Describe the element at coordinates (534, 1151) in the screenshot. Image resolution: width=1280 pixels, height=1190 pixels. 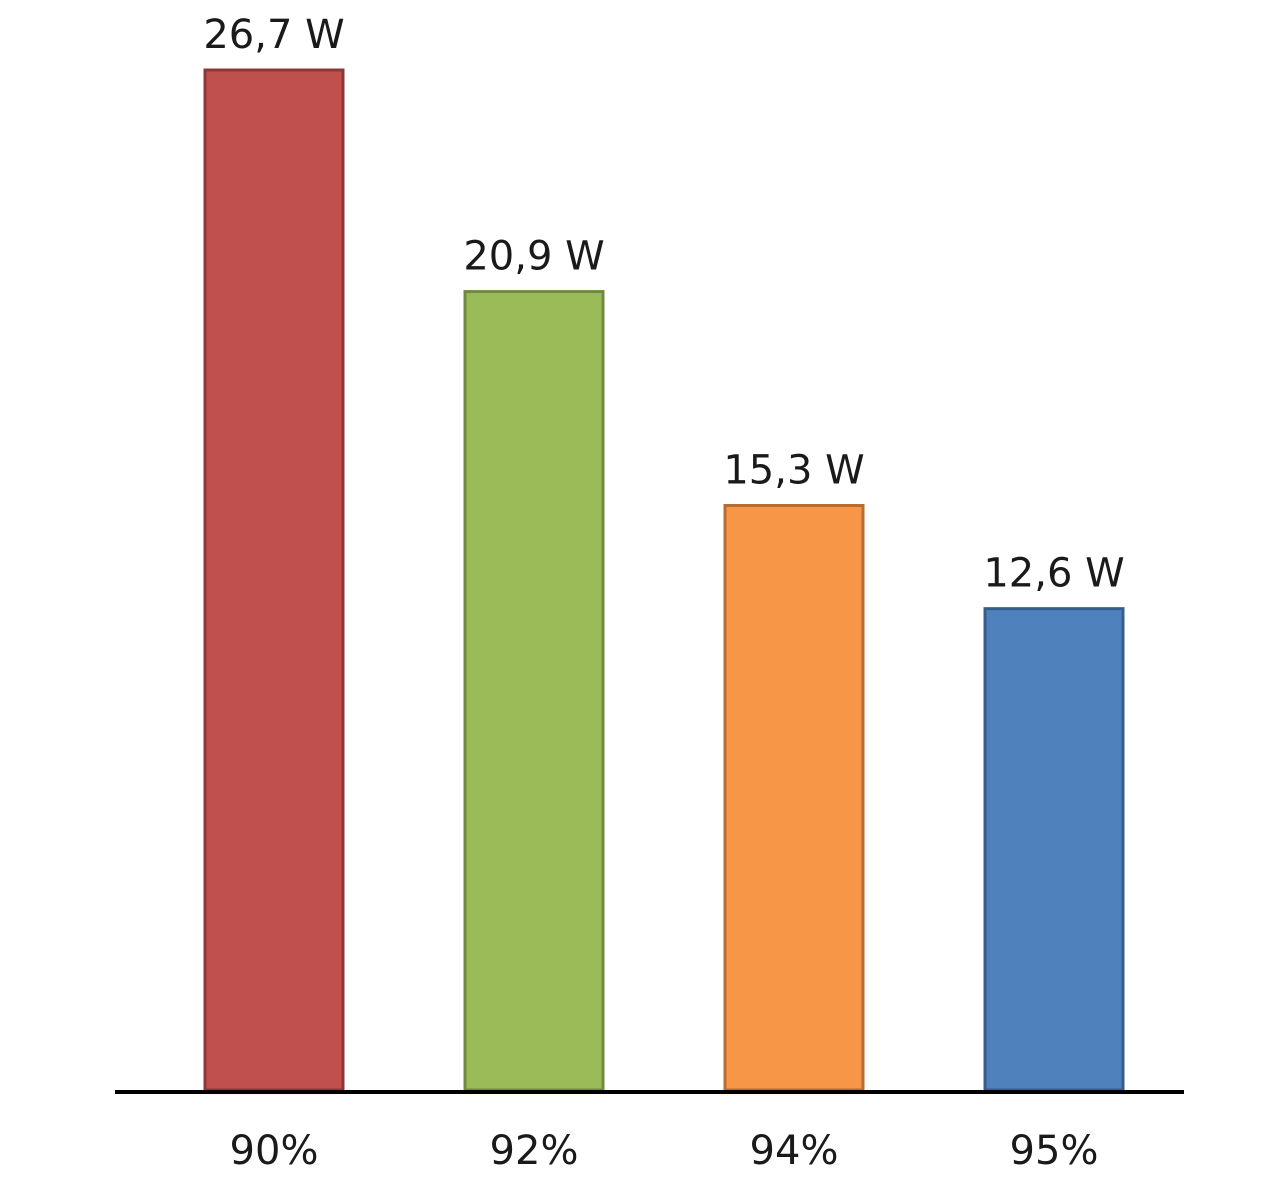
I see `x-tick-label-92pct: 92%` at that location.